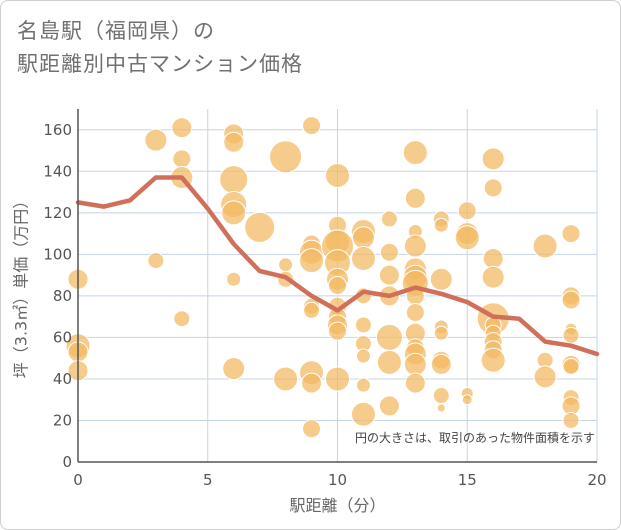 The image size is (621, 530). I want to click on y-tick-label: 100, so click(57, 254).